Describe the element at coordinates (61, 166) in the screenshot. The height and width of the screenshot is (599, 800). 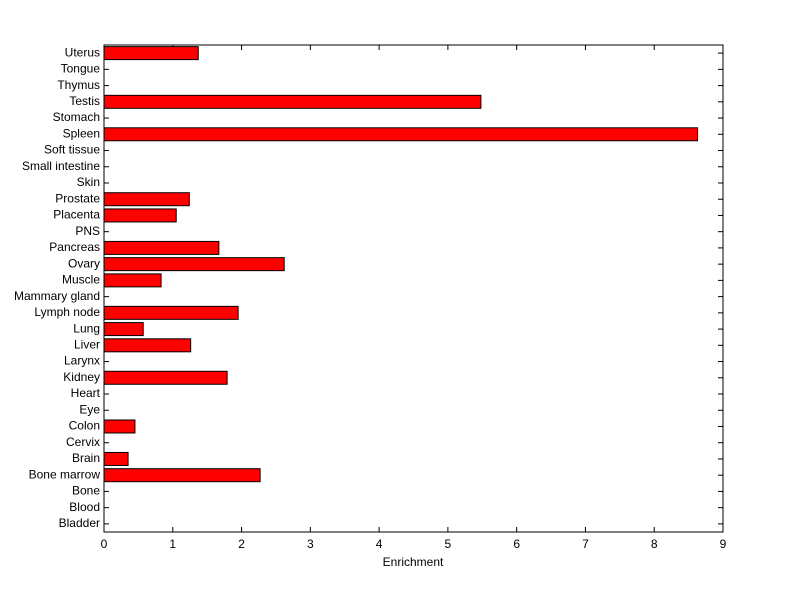
I see `y-tick-label: Small intestine` at that location.